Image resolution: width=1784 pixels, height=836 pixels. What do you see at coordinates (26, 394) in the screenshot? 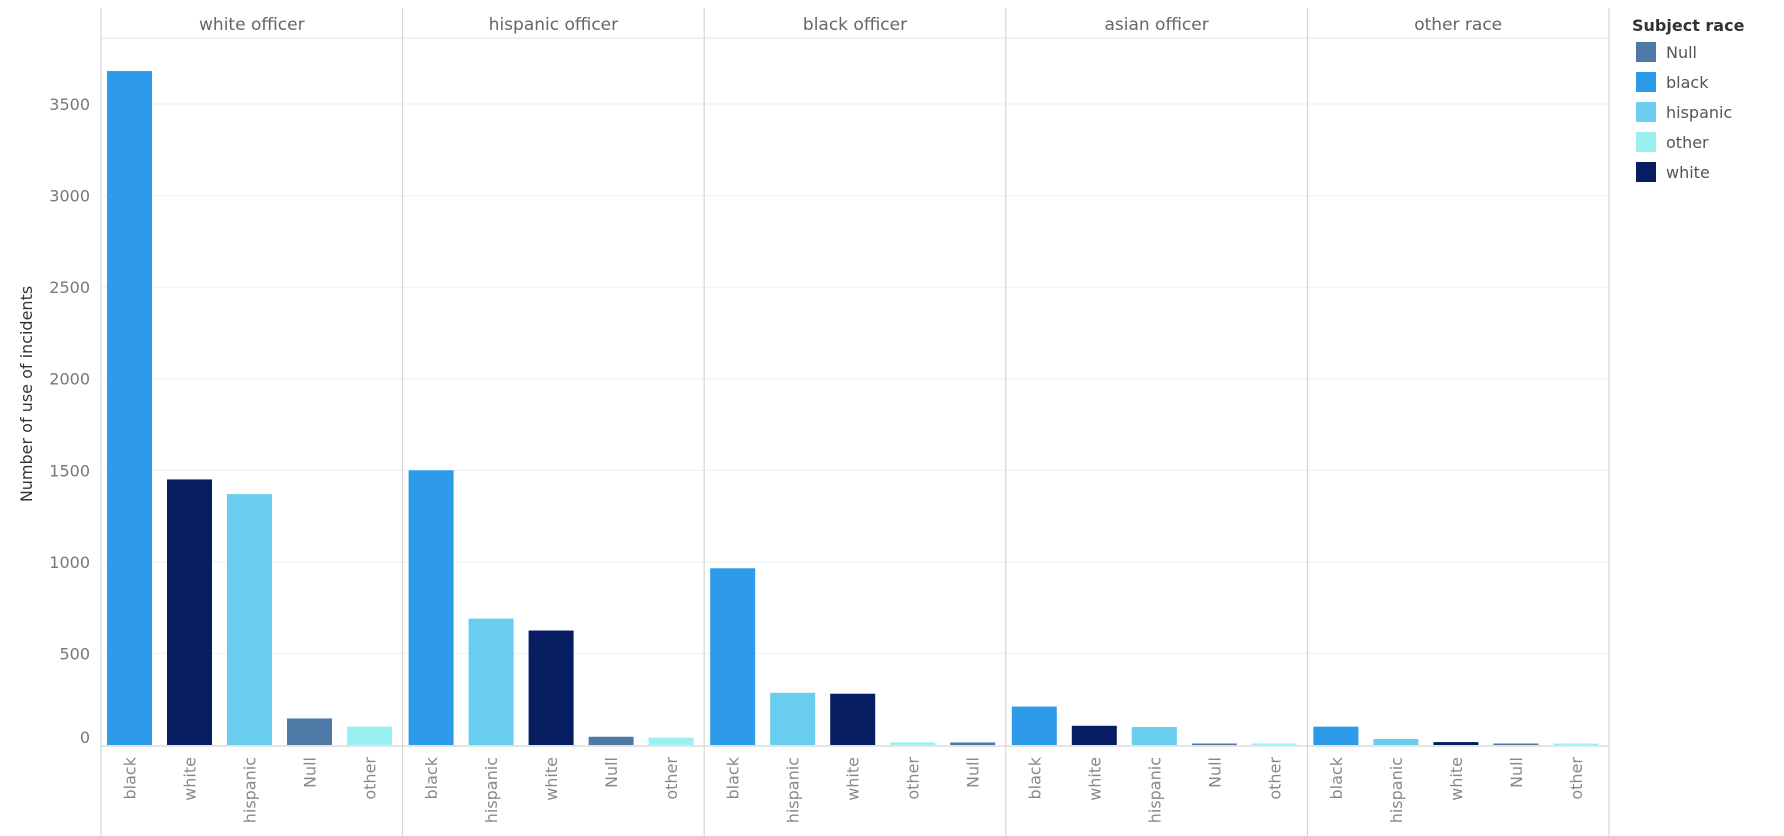
I see `y-axis-label: Number of use of incidents` at bounding box center [26, 394].